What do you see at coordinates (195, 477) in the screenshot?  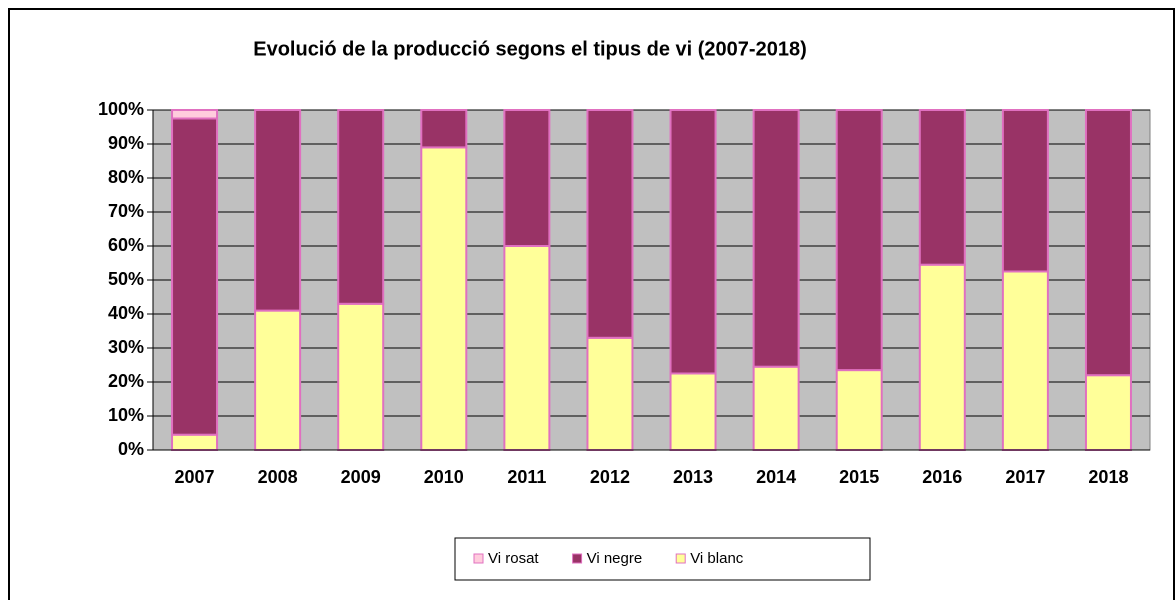 I see `x-tick-label: 2007` at bounding box center [195, 477].